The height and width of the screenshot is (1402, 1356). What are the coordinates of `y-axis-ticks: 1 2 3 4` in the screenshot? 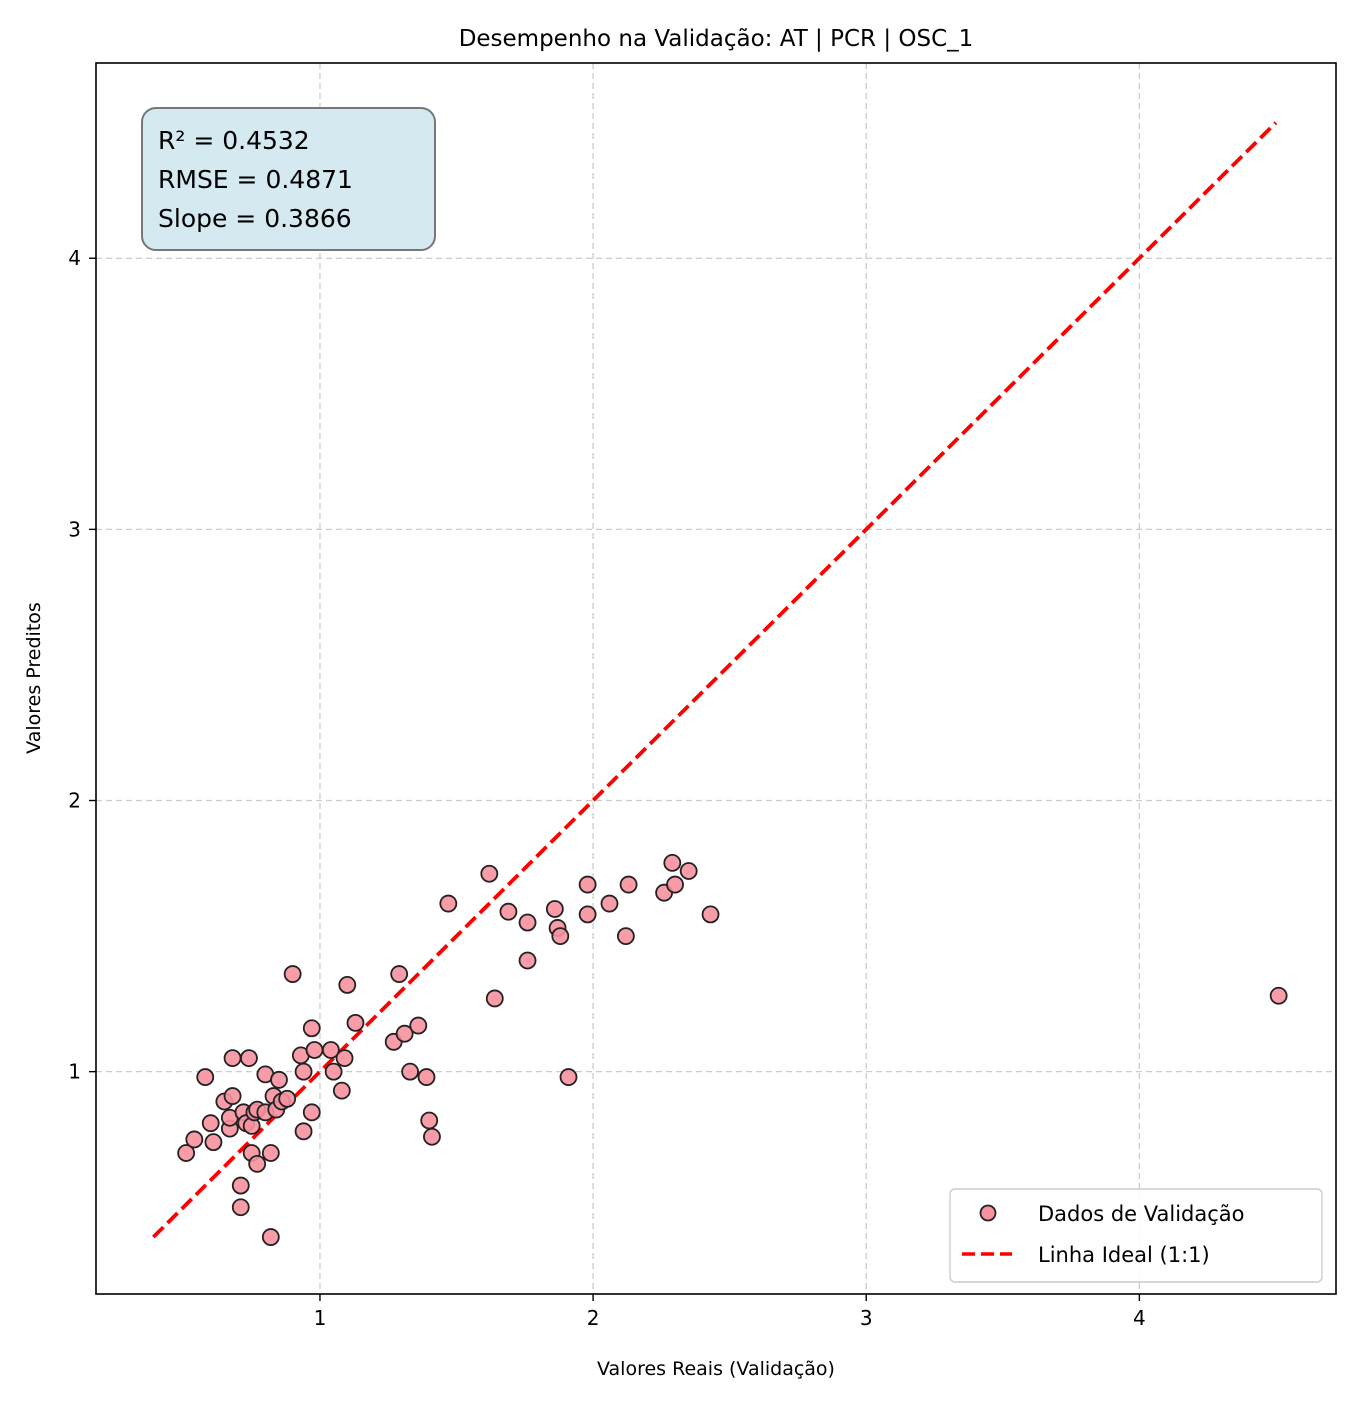 It's located at (82, 665).